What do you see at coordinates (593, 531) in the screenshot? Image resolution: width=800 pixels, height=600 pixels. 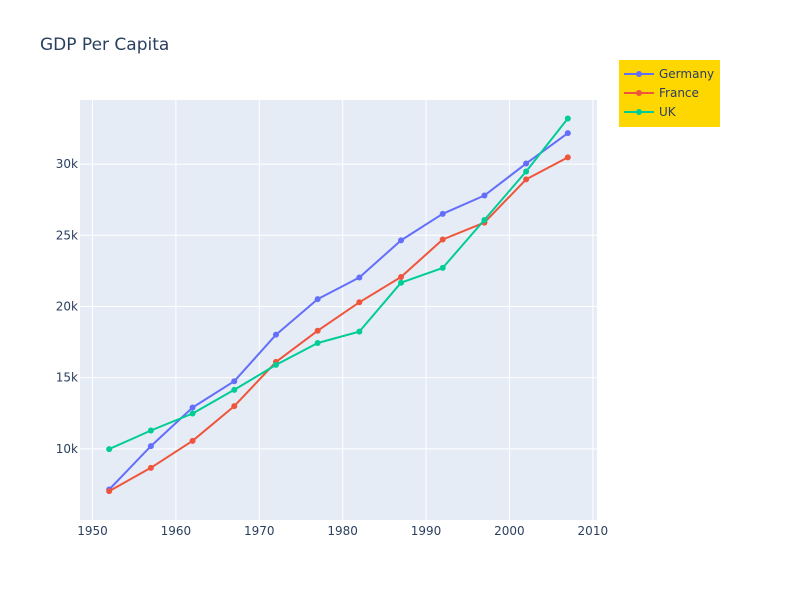 I see `x-tick-label: 2010` at bounding box center [593, 531].